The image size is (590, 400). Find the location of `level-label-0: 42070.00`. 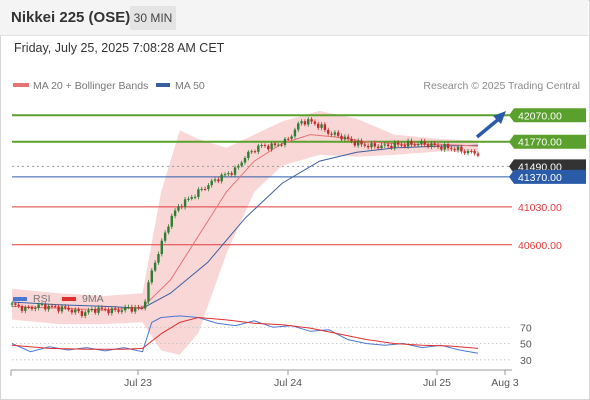

level-label-0: 42070.00 is located at coordinates (540, 116).